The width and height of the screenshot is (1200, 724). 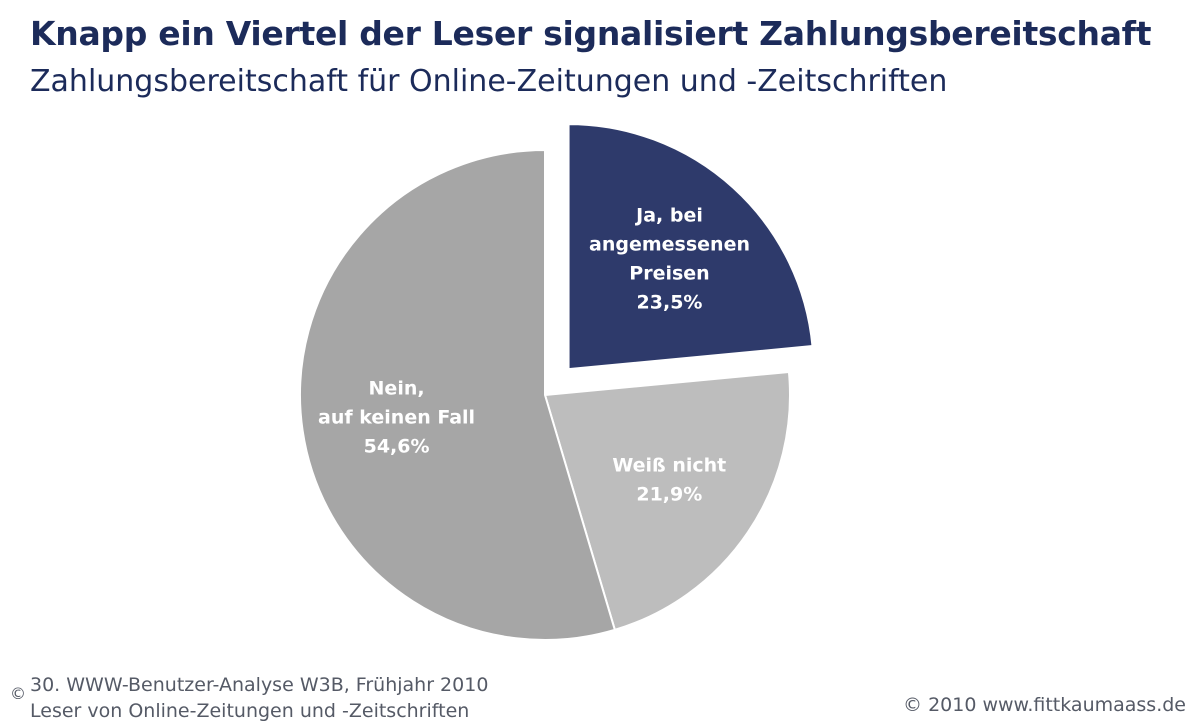 I want to click on slice-category-label: Nein,, so click(x=397, y=389).